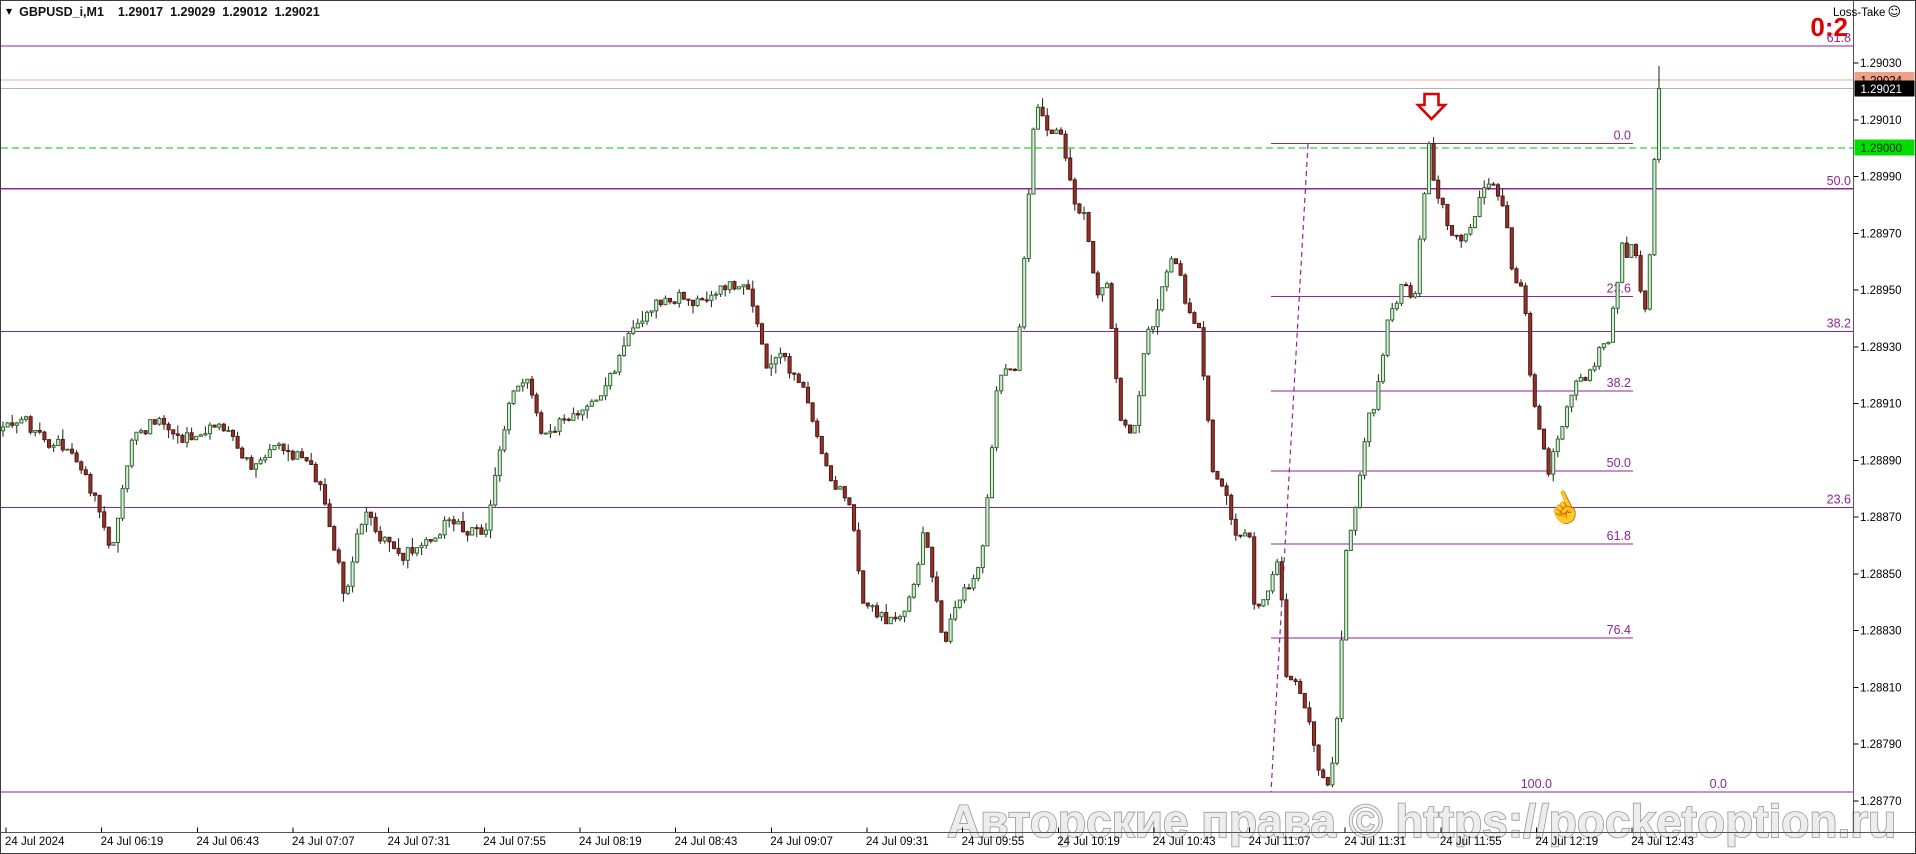 The image size is (1916, 854). I want to click on fib-retracement-main-label: 23.6, so click(1839, 500).